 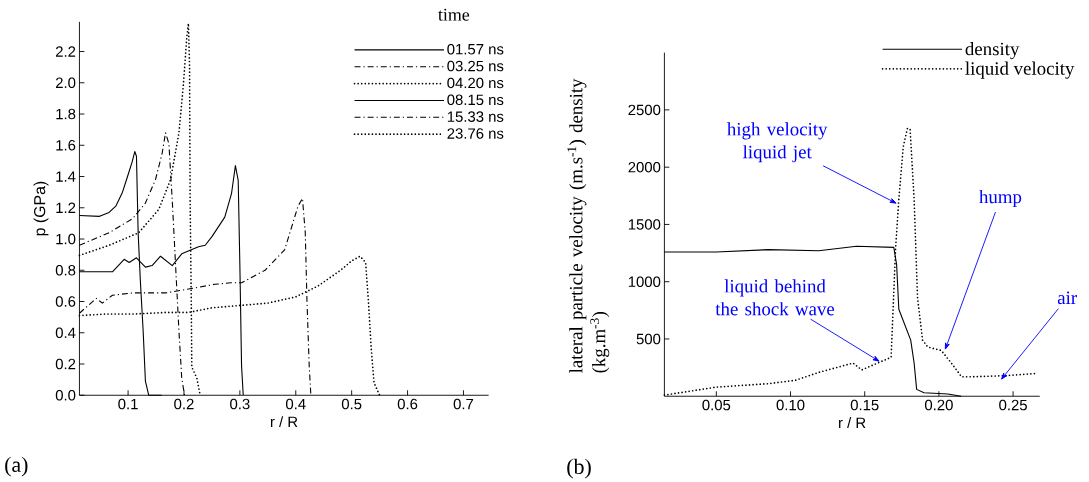 I want to click on text: 04.20 ns, so click(x=475, y=83).